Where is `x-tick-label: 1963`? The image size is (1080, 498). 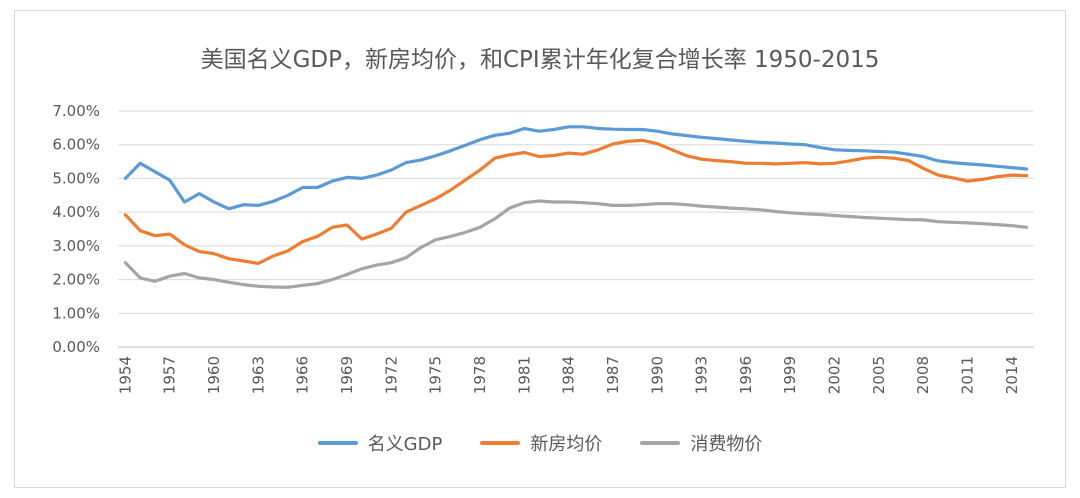 x-tick-label: 1963 is located at coordinates (258, 375).